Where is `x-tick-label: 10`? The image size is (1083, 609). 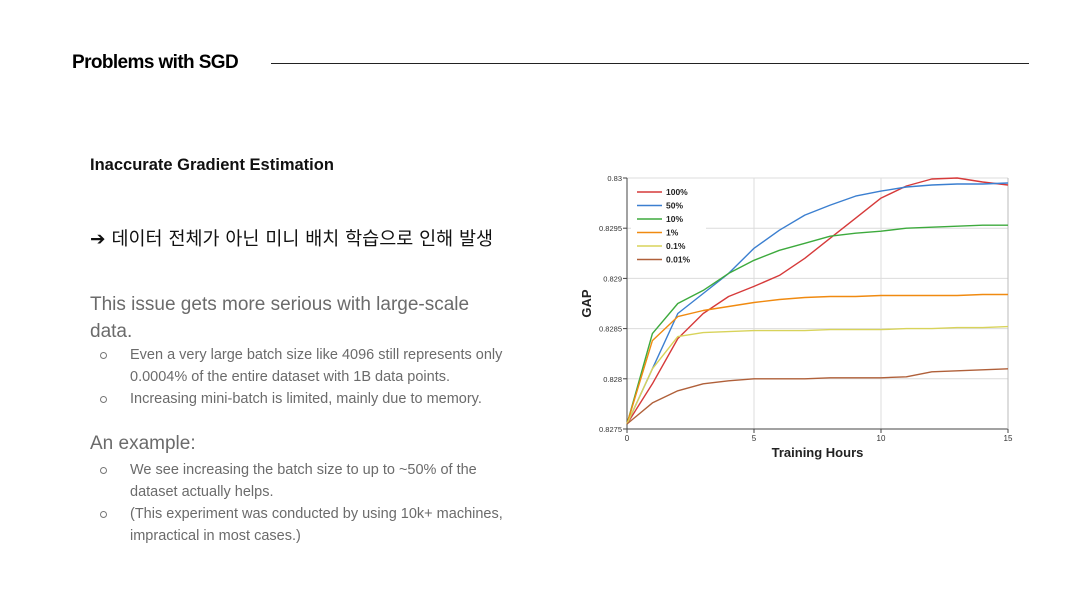
x-tick-label: 10 is located at coordinates (881, 438).